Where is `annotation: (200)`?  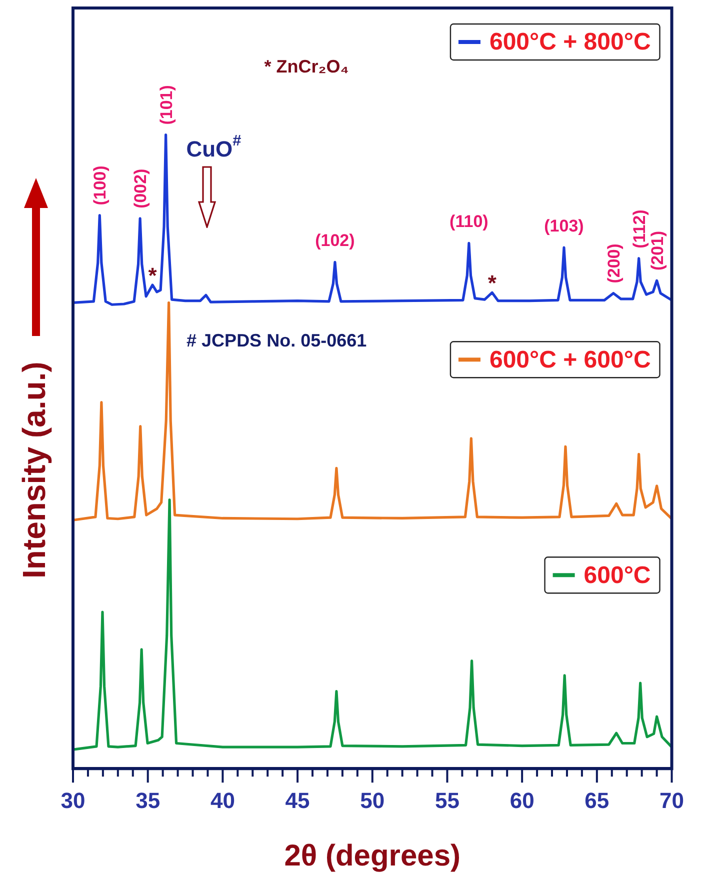
annotation: (200) is located at coordinates (614, 264).